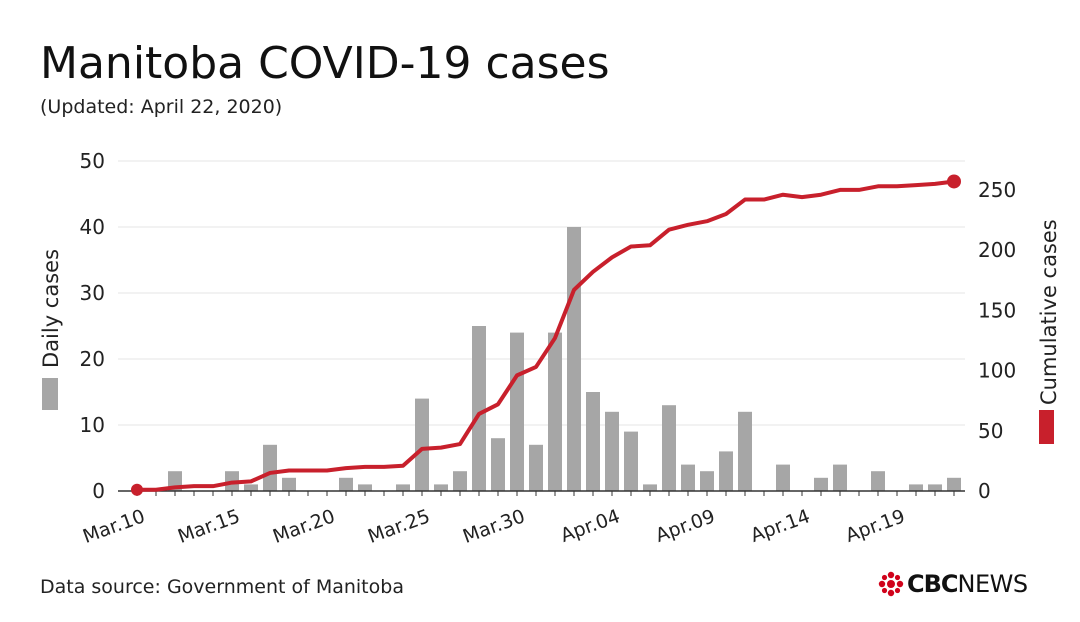 The image size is (1080, 622). I want to click on chart-title: Manitoba COVID-19 cases, so click(325, 63).